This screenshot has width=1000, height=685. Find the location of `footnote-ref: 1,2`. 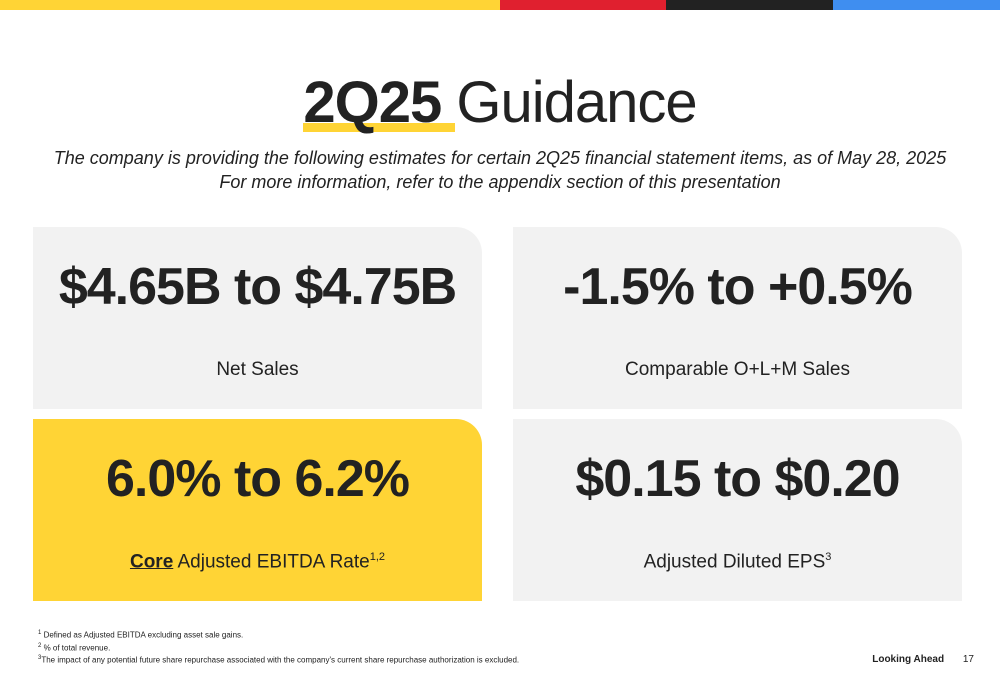

footnote-ref: 1,2 is located at coordinates (377, 557).